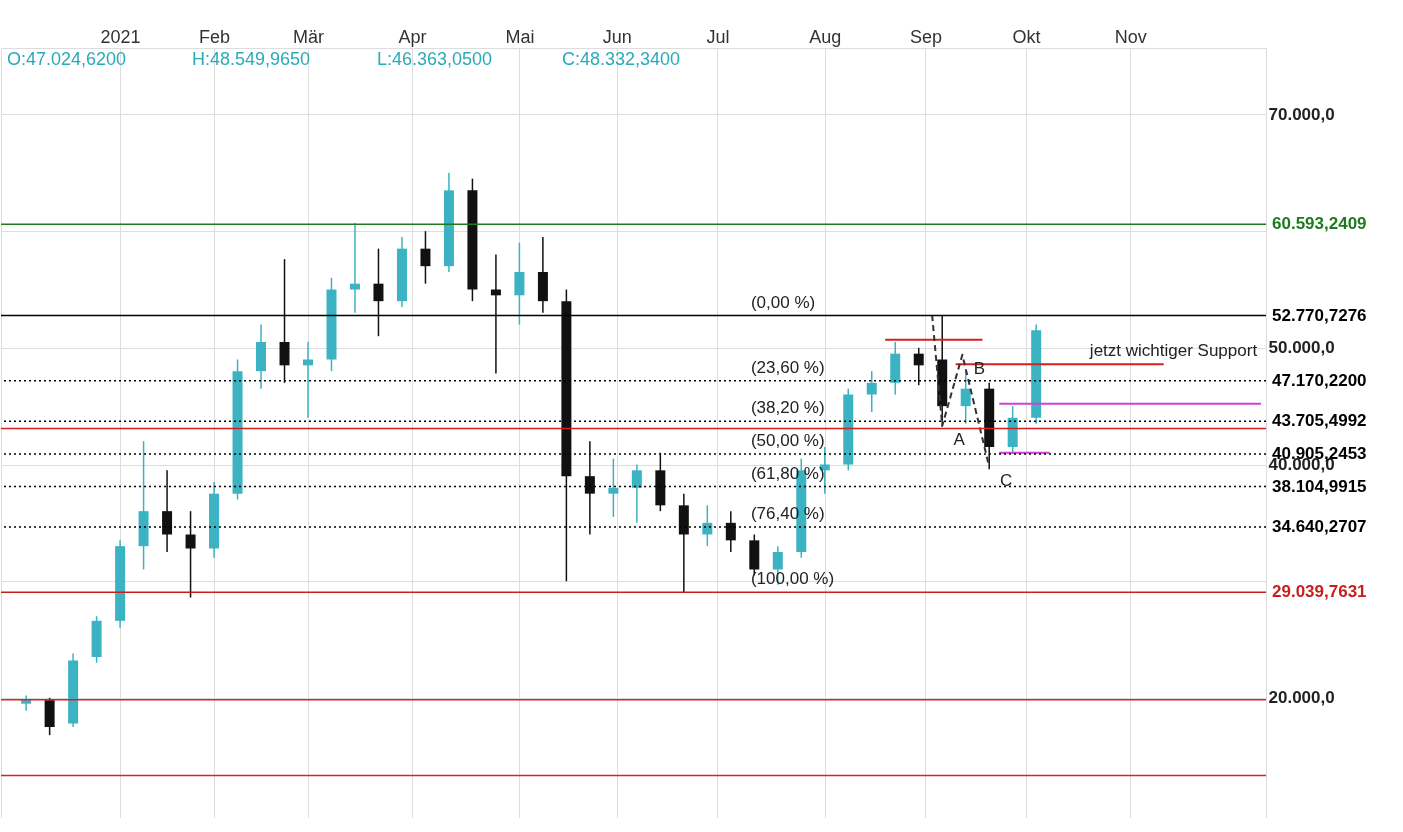 The height and width of the screenshot is (832, 1403). Describe the element at coordinates (1173, 351) in the screenshot. I see `annotation: jetzt wichtiger Support` at that location.